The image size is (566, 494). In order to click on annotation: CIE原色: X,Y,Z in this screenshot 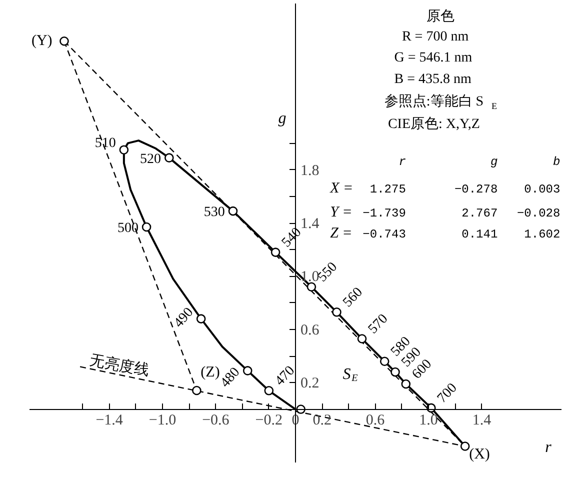, I will do `click(434, 124)`.